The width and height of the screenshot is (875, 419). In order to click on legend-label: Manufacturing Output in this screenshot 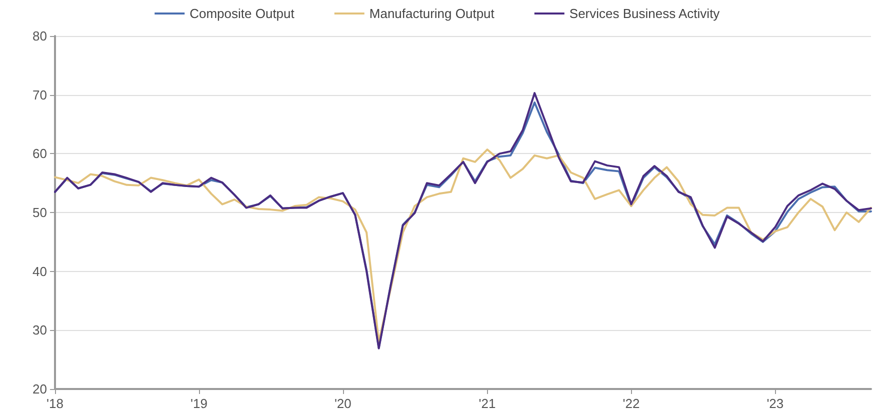, I will do `click(432, 13)`.